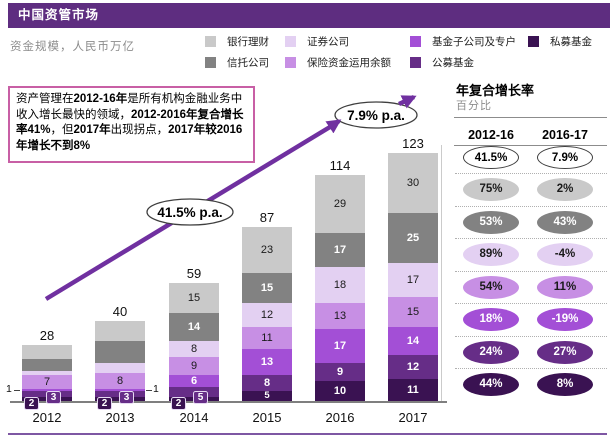 The width and height of the screenshot is (610, 440). I want to click on growth-label-long: 41.5% p.a., so click(189, 212).